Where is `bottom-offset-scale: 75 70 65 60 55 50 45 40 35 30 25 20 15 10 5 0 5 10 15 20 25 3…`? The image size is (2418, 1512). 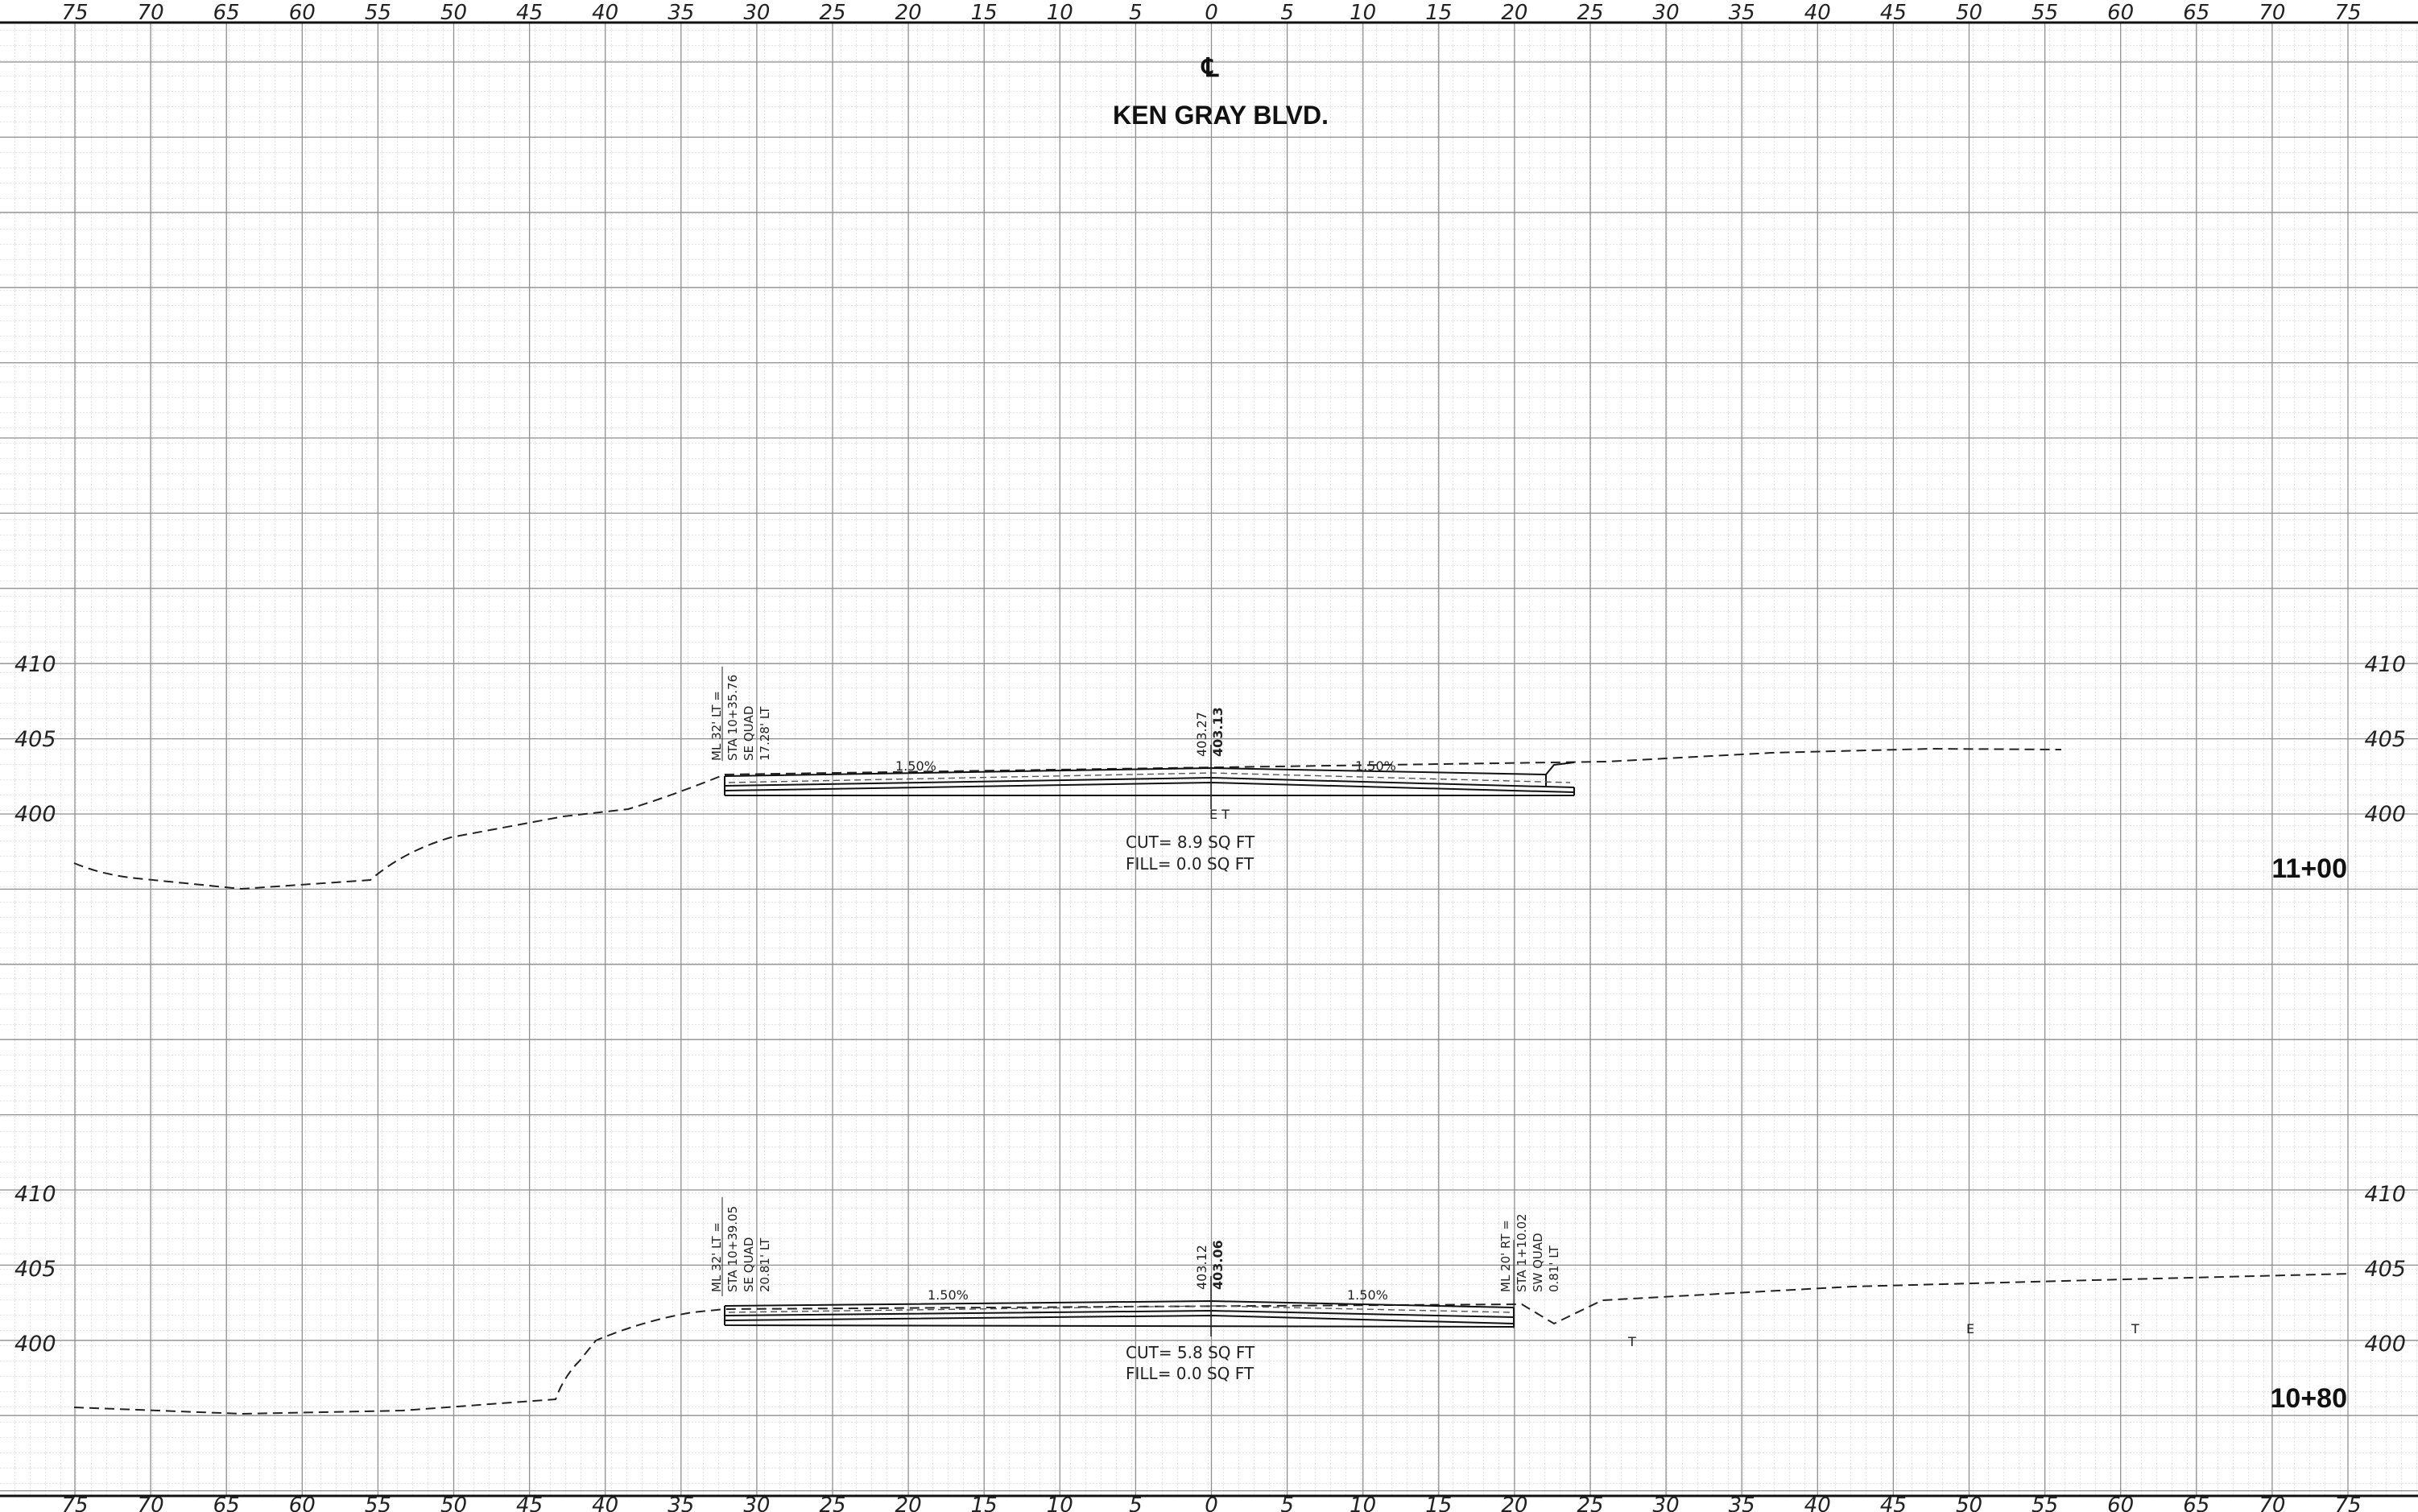 bottom-offset-scale: 75 70 65 60 55 50 45 40 35 30 25 20 15 10 5 0 5 10 15 20 25 3… is located at coordinates (1211, 1502).